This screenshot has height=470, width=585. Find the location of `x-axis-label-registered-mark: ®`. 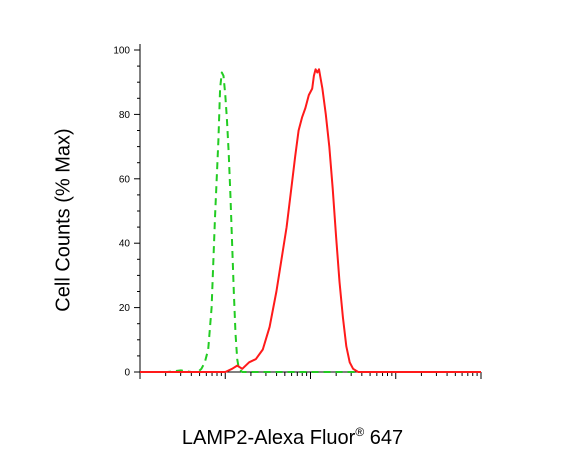

x-axis-label-registered-mark: ® is located at coordinates (360, 432).